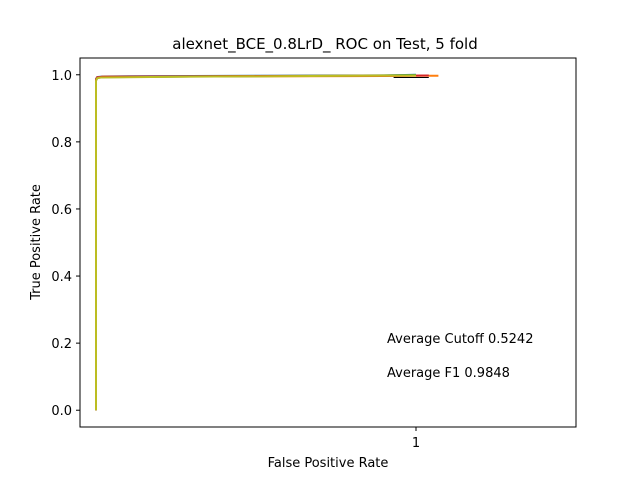 This screenshot has height=480, width=640. What do you see at coordinates (448, 373) in the screenshot?
I see `annotation-f1: Average F1 0.9848` at bounding box center [448, 373].